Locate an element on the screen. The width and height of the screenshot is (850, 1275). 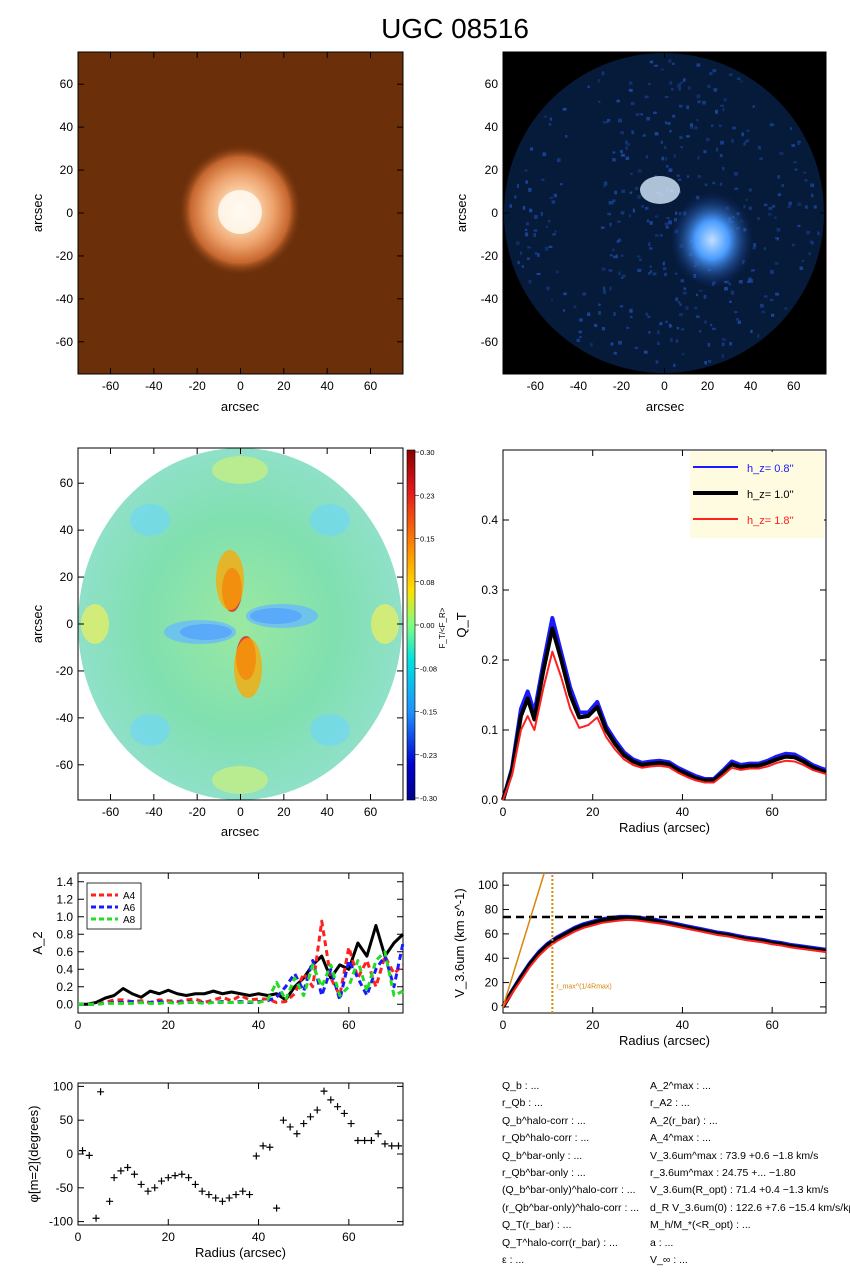
y-tick-label: 0.8 is located at coordinates (64, 934).